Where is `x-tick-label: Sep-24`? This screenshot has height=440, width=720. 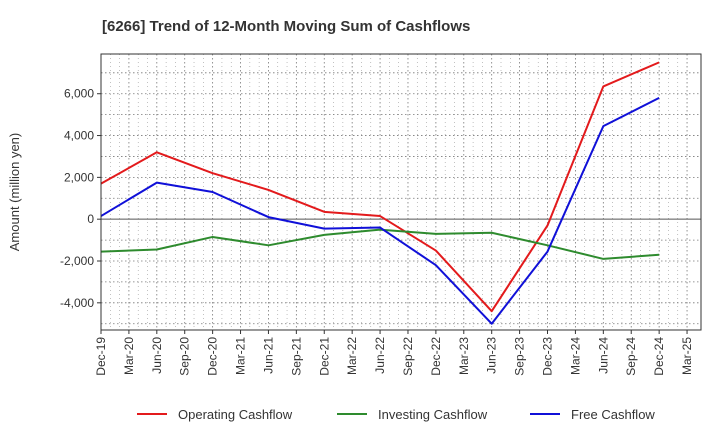
x-tick-label: Sep-24 is located at coordinates (631, 356).